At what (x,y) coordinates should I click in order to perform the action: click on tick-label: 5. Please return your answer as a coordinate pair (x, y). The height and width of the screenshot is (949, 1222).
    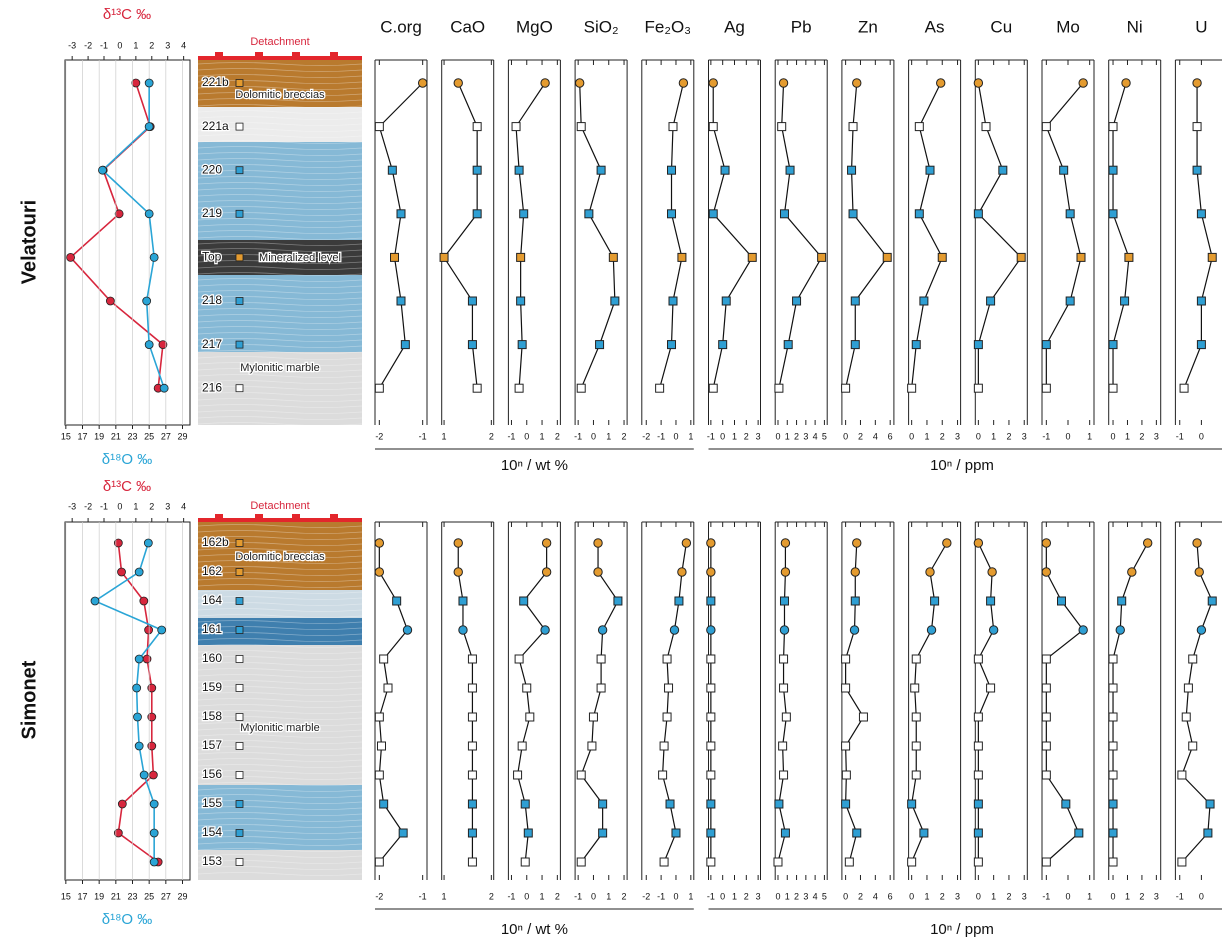
    Looking at the image, I should click on (824, 436).